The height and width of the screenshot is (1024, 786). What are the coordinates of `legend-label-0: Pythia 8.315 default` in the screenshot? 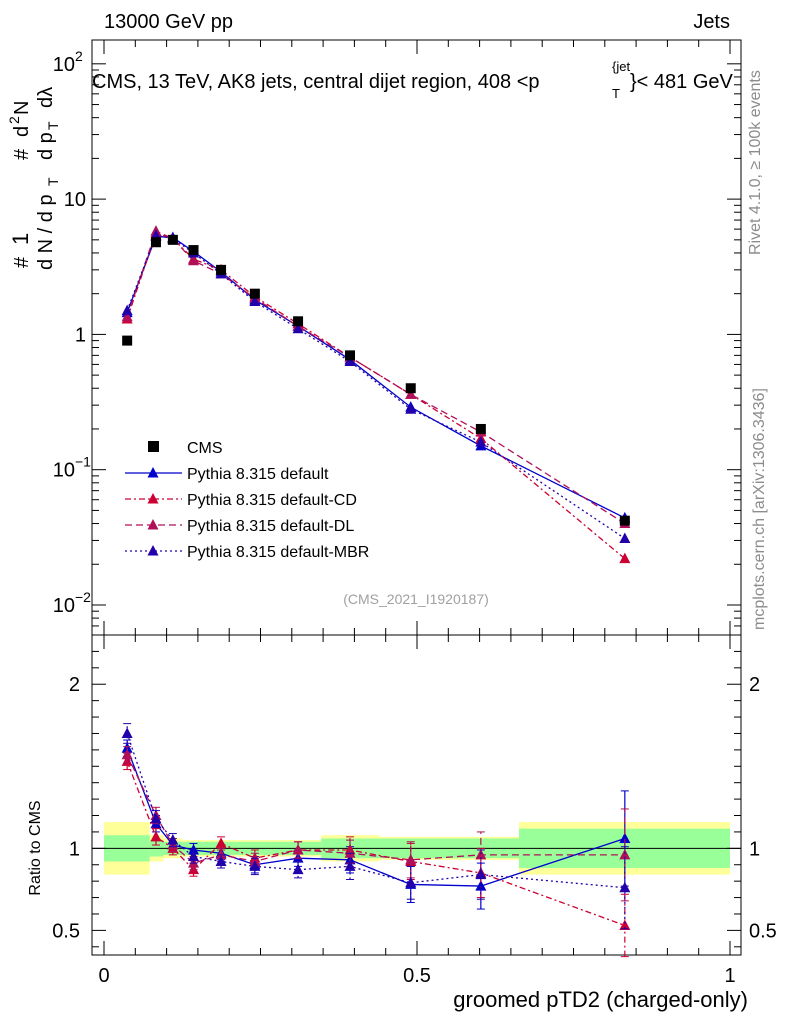 It's located at (258, 474).